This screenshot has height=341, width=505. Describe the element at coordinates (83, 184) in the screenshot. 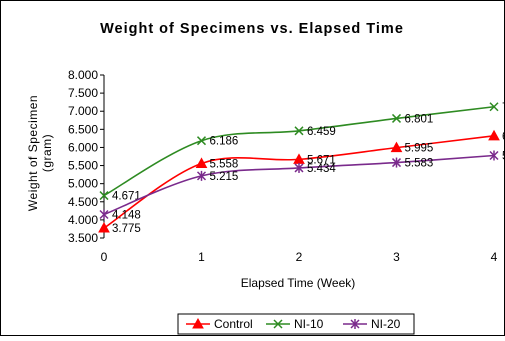

I see `y-tick-label: 5.000` at that location.